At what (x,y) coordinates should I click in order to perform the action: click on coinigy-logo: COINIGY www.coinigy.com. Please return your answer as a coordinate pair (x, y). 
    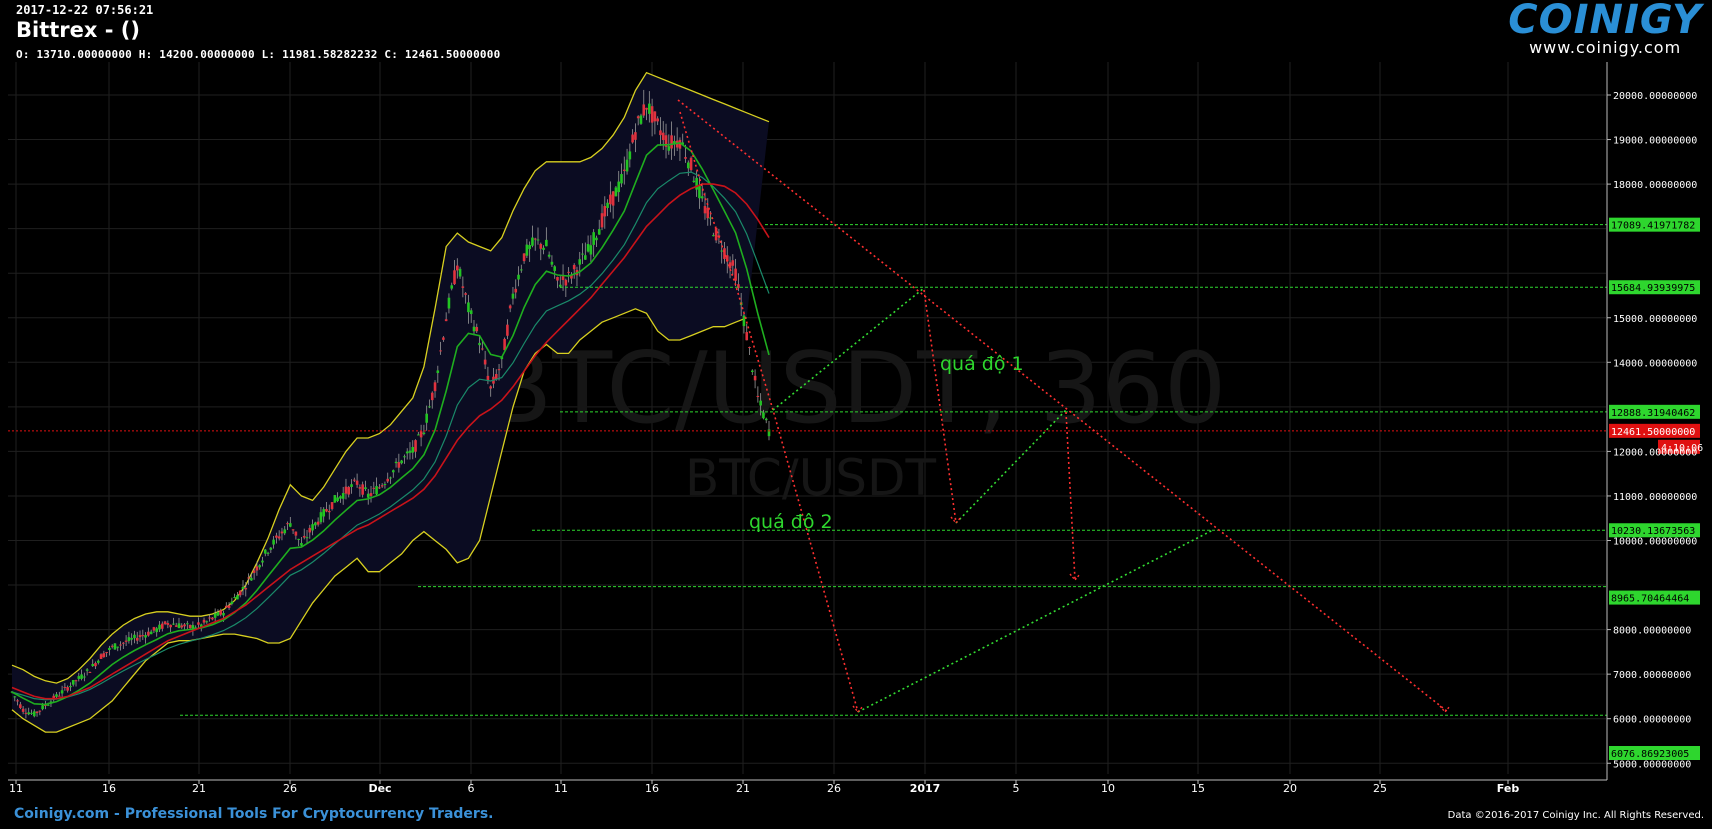
    Looking at the image, I should click on (1605, 28).